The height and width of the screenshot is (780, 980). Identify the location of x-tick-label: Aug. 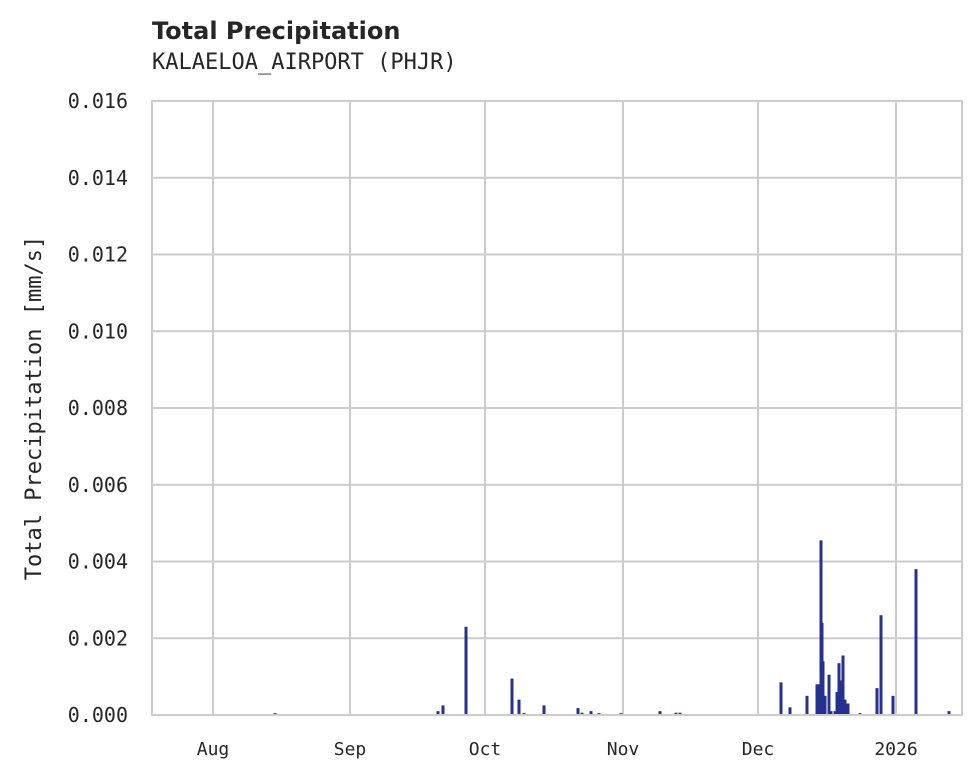
(213, 749).